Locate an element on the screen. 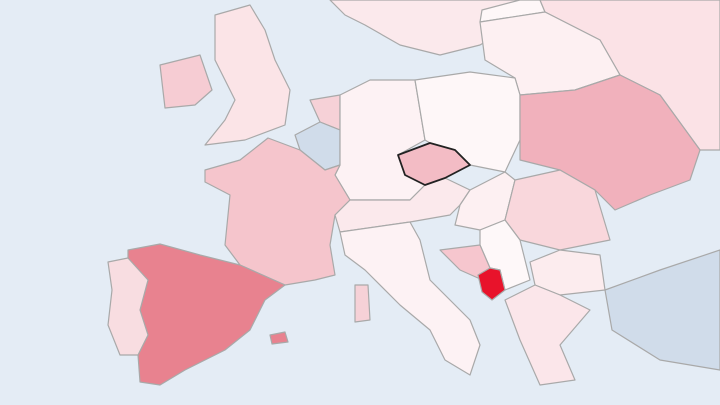 The height and width of the screenshot is (405, 720). region-turkey is located at coordinates (662, 310).